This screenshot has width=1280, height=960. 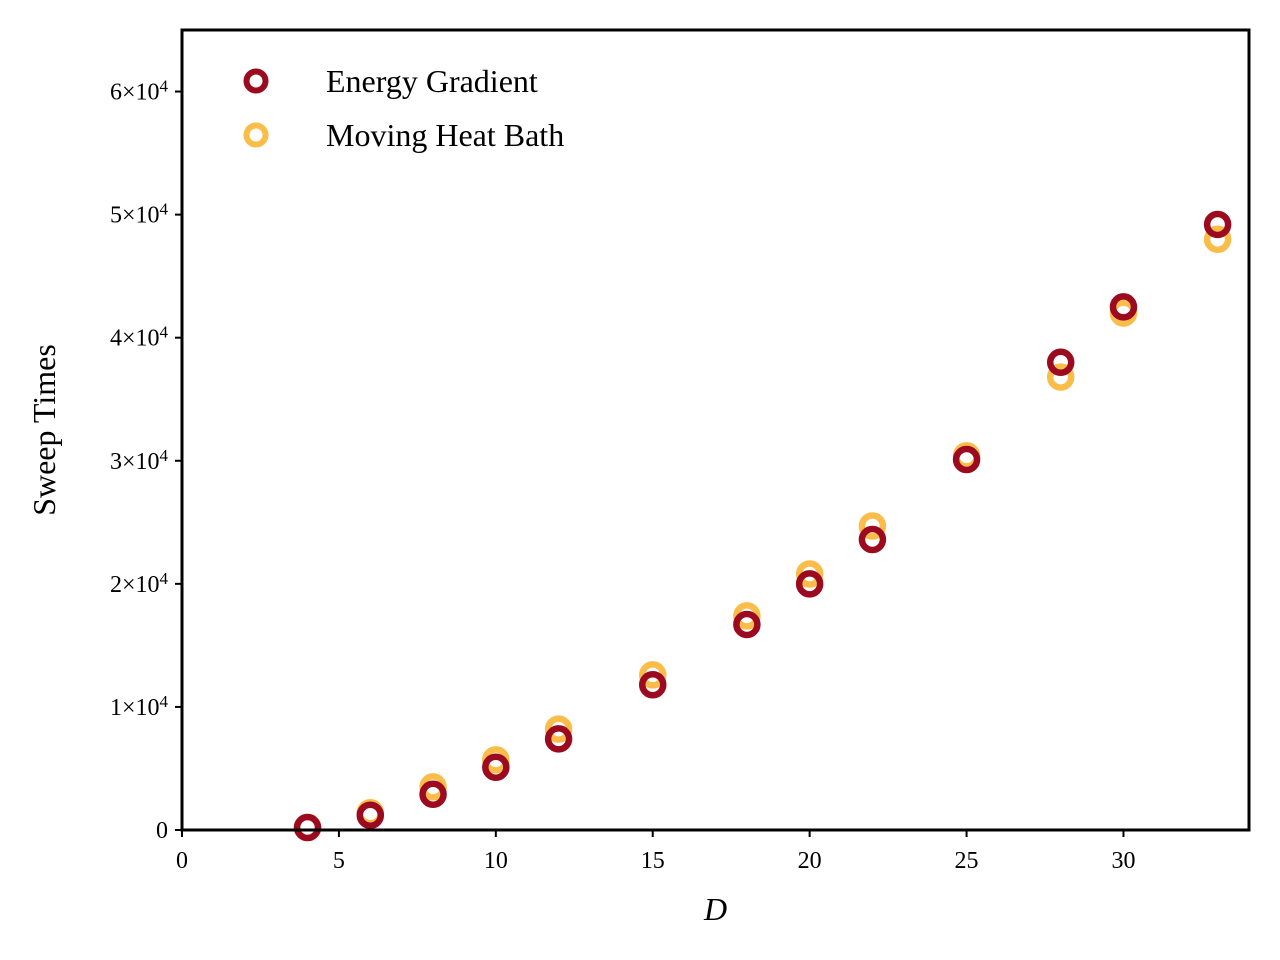 I want to click on x-tick-label: 0, so click(x=182, y=861).